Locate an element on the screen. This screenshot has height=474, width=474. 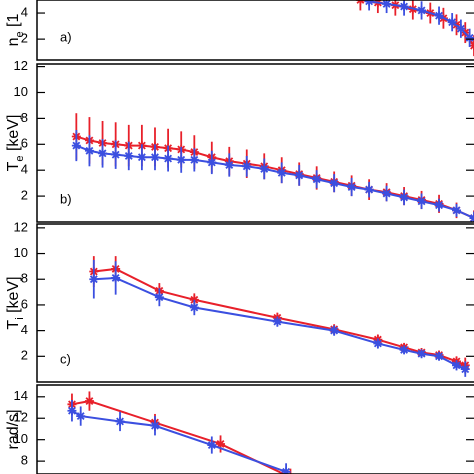
y-axis-label: Te [keV] is located at coordinates (15, 143).